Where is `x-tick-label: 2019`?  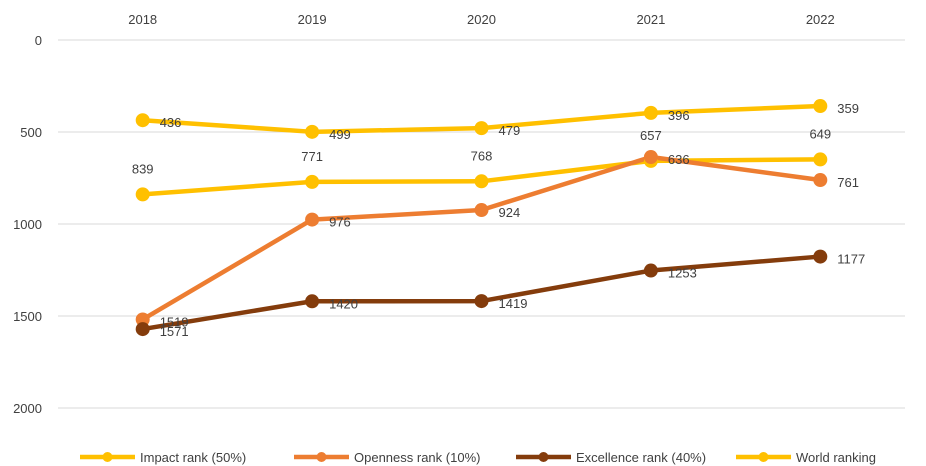
x-tick-label: 2019 is located at coordinates (312, 19).